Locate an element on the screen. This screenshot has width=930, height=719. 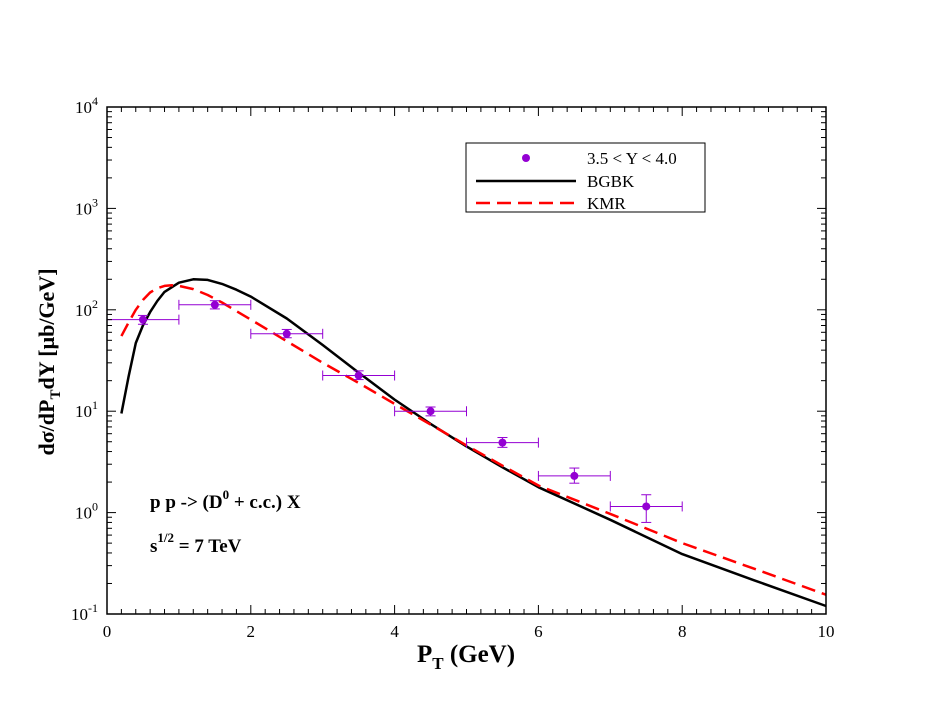
y-tick-label: 10⁰ is located at coordinates (86, 511).